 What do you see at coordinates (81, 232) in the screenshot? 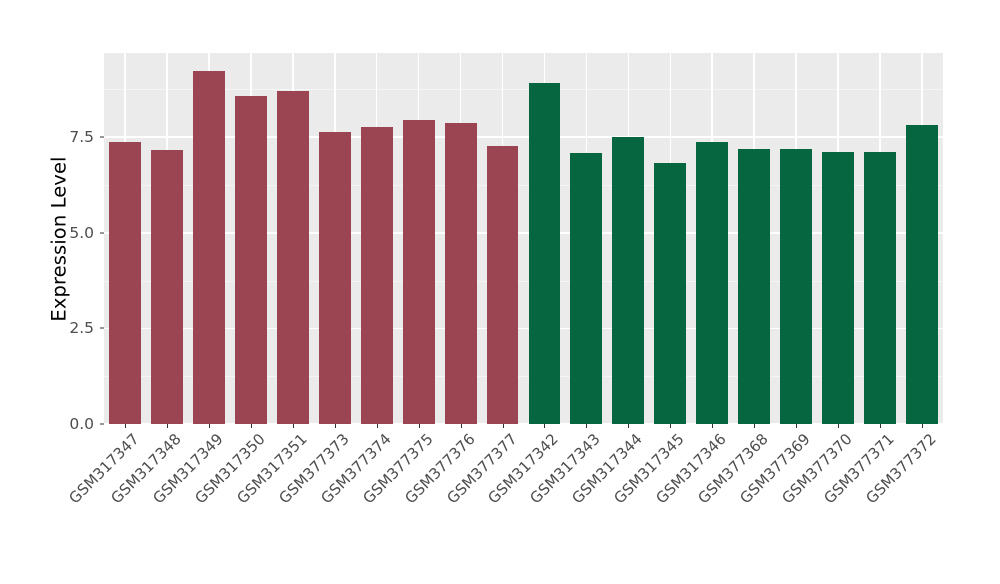
I see `y-tick-label: 5.0` at bounding box center [81, 232].